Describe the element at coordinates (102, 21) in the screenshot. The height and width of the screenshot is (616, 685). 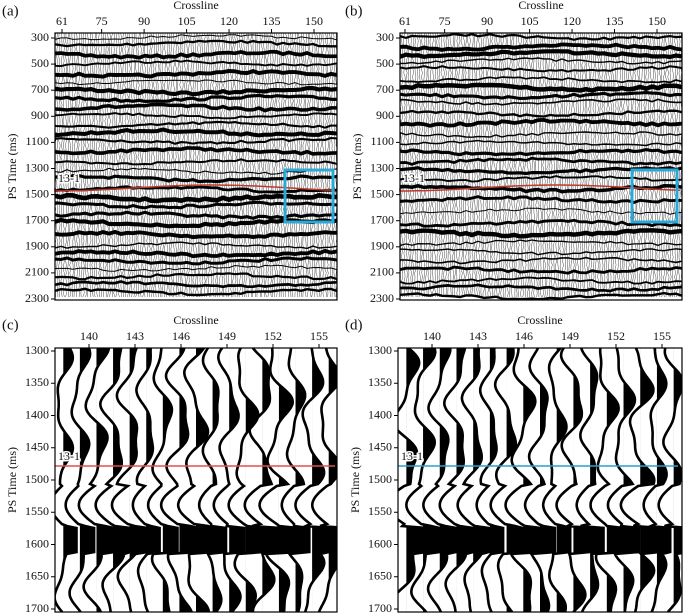
I see `x-tick-label: 75` at that location.